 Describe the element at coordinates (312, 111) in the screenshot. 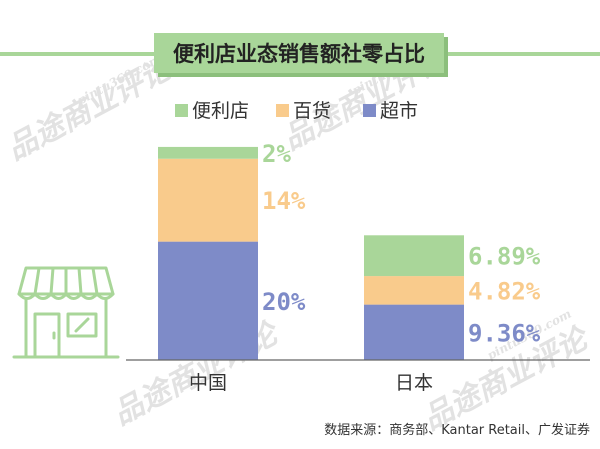

I see `legend-label: 百货` at that location.